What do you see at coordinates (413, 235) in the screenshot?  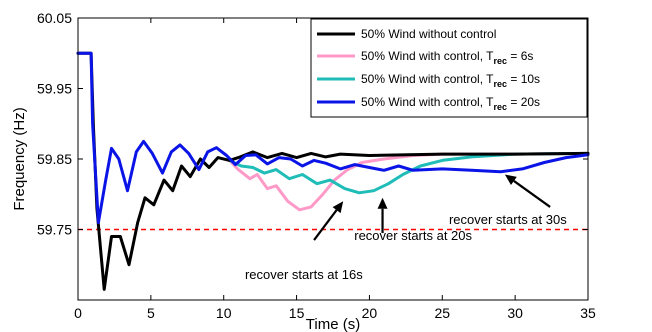 I see `annotation-label: recover starts at 20s` at bounding box center [413, 235].